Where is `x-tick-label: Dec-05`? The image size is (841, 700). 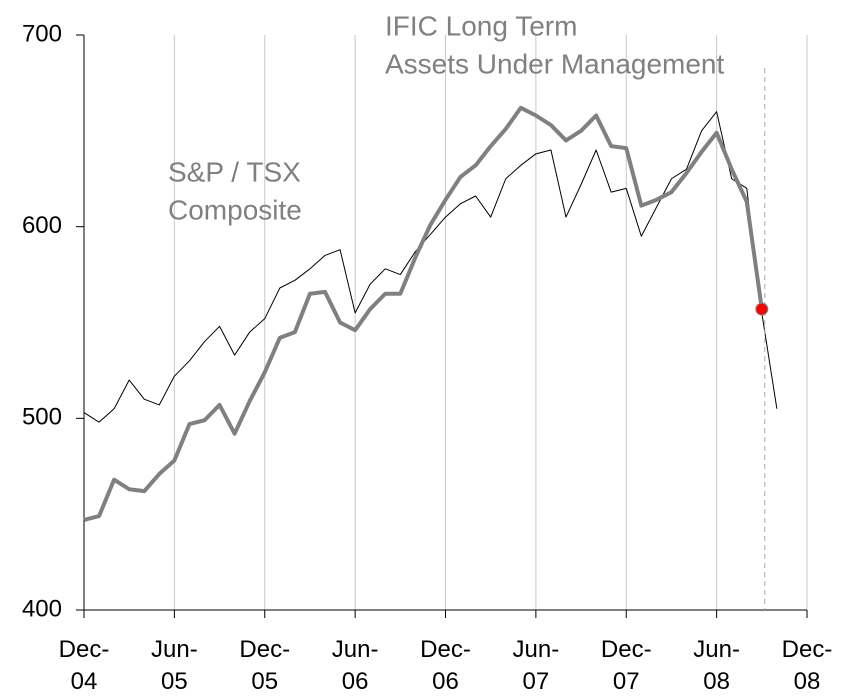 x-tick-label: Dec-05 is located at coordinates (265, 665).